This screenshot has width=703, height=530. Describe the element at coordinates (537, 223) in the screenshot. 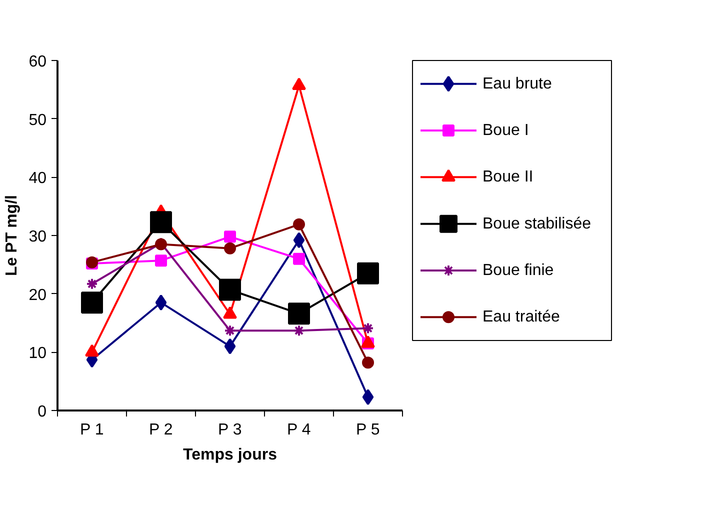

I see `legend-label: Boue stabilisée` at that location.